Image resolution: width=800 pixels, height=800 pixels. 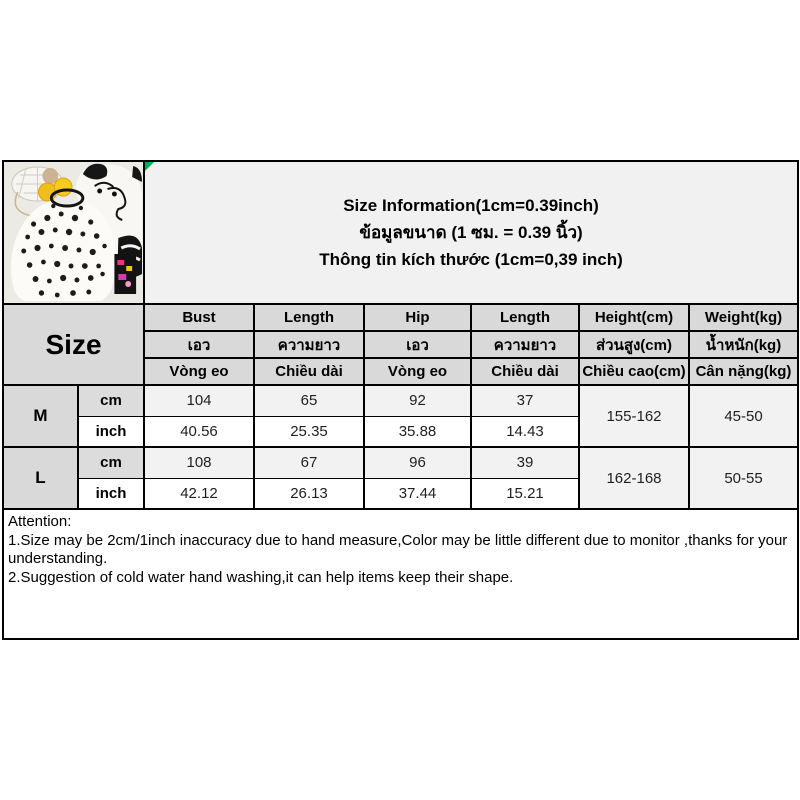 What do you see at coordinates (64, 250) in the screenshot?
I see `cat-print-spots` at bounding box center [64, 250].